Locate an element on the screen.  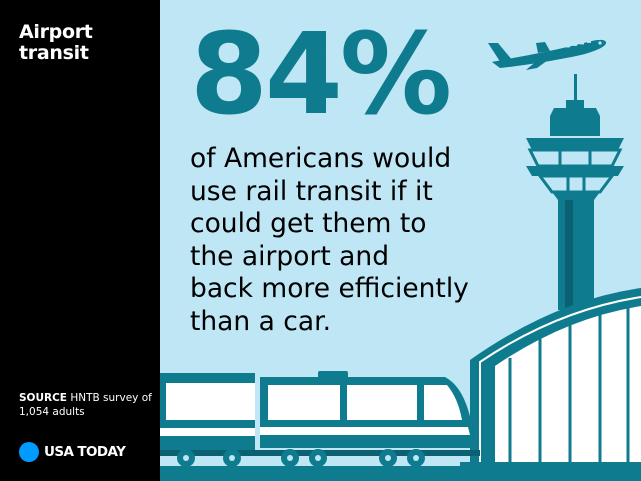
source-note: SOURCE HNTB survey of 1,054 adults is located at coordinates (86, 405).